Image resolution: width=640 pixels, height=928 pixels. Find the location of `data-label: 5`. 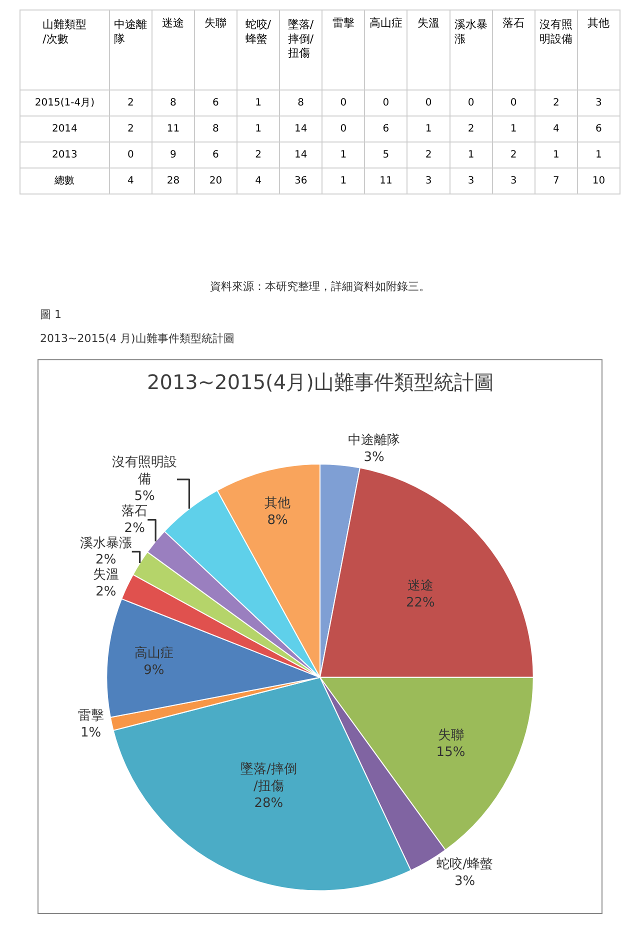

data-label: 5 is located at coordinates (386, 155).